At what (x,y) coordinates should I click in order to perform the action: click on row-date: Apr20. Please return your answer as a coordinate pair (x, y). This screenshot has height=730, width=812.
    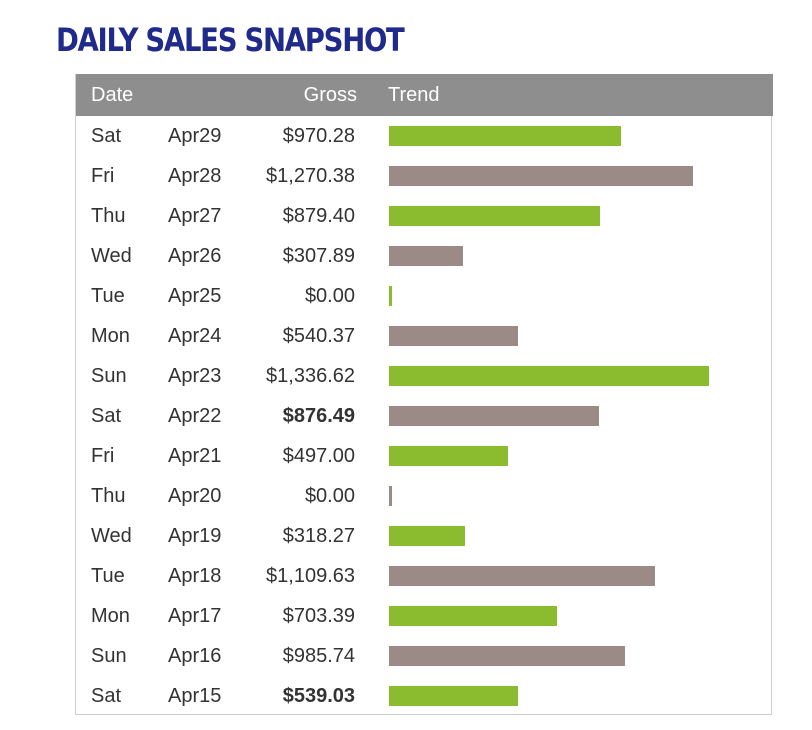
    Looking at the image, I should click on (195, 496).